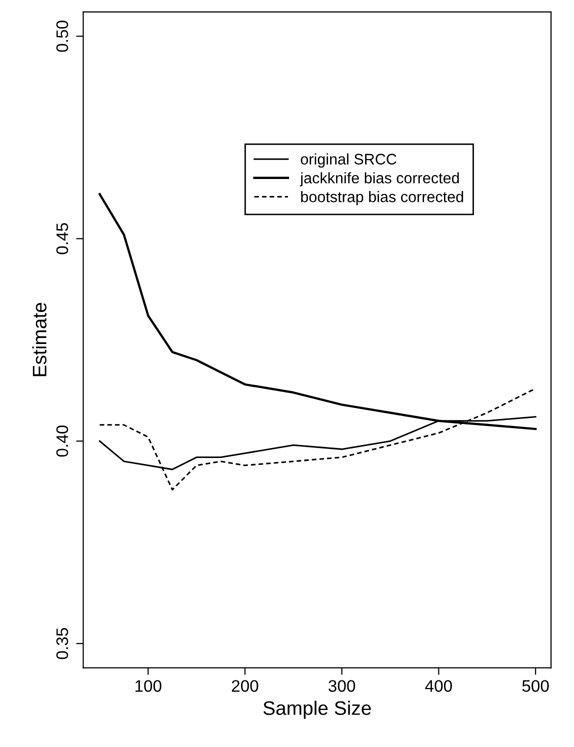  What do you see at coordinates (438, 686) in the screenshot?
I see `x-tick-label: 400` at bounding box center [438, 686].